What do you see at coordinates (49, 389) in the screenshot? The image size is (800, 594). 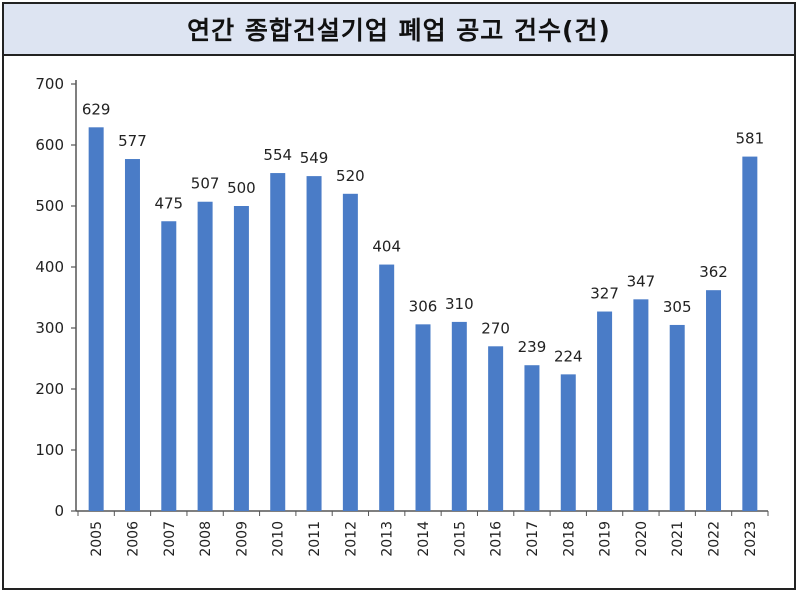 I see `y-tick-label: 200` at bounding box center [49, 389].